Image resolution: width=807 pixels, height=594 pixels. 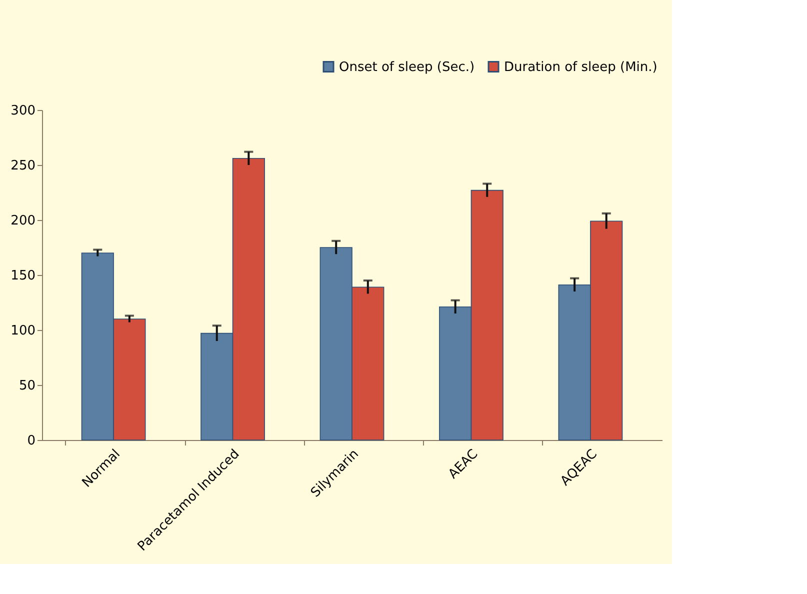 What do you see at coordinates (23, 166) in the screenshot?
I see `y-tick-label: 250` at bounding box center [23, 166].